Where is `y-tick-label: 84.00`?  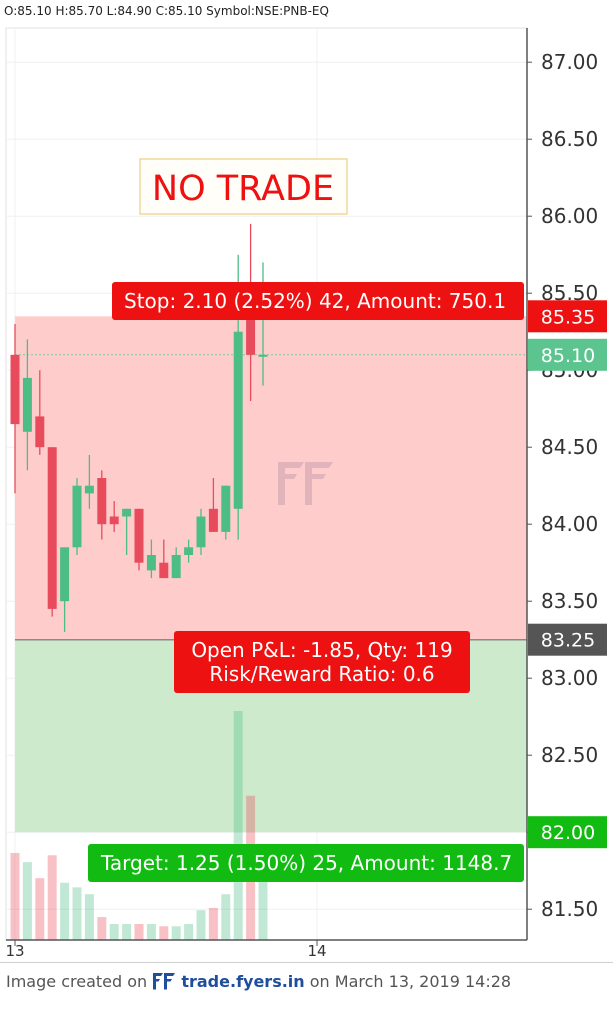
y-tick-label: 84.00 is located at coordinates (569, 524).